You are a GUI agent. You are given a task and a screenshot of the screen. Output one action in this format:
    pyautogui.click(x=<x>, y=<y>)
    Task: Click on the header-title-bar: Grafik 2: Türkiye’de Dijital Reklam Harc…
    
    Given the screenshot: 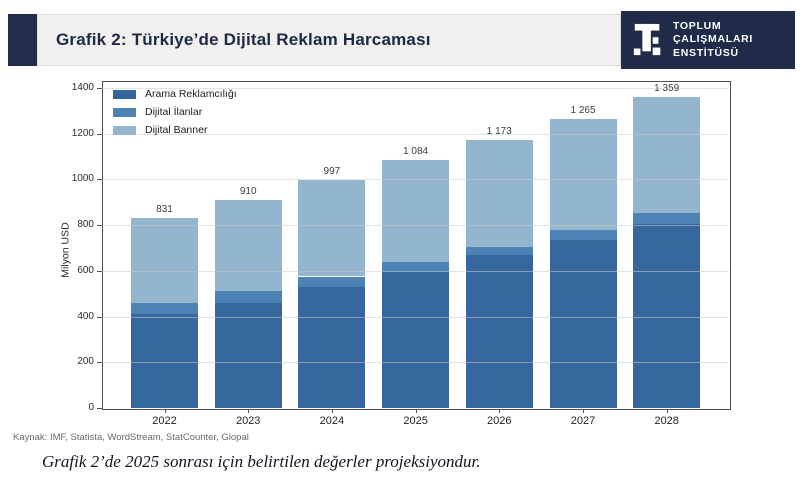 What is the action you would take?
    pyautogui.click(x=329, y=40)
    